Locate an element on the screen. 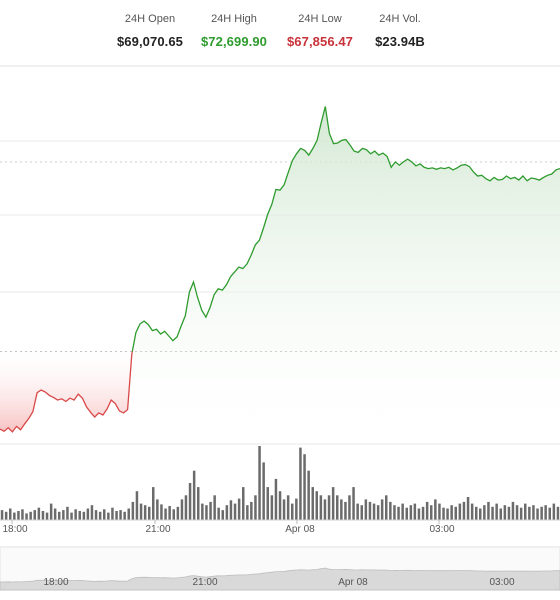 The height and width of the screenshot is (600, 560). navigator-area is located at coordinates (280, 579).